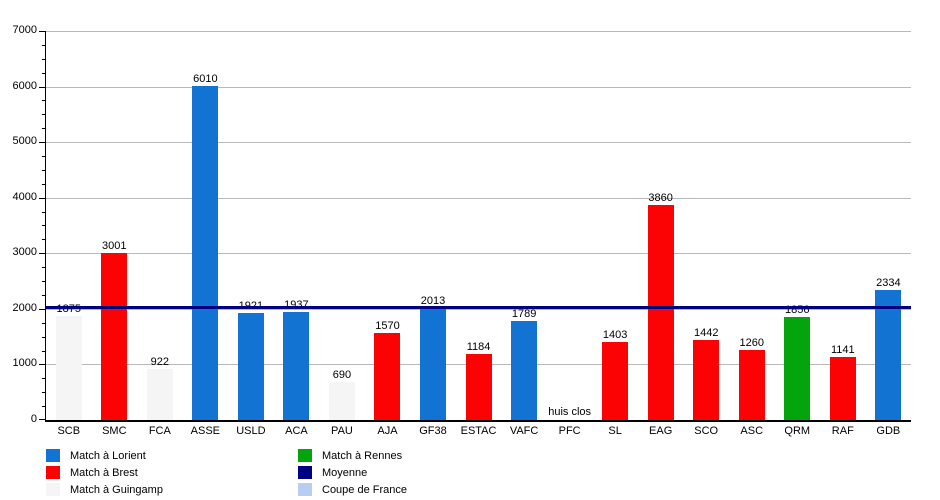  What do you see at coordinates (205, 79) in the screenshot?
I see `bar-value-label-ASSE: 6010` at bounding box center [205, 79].